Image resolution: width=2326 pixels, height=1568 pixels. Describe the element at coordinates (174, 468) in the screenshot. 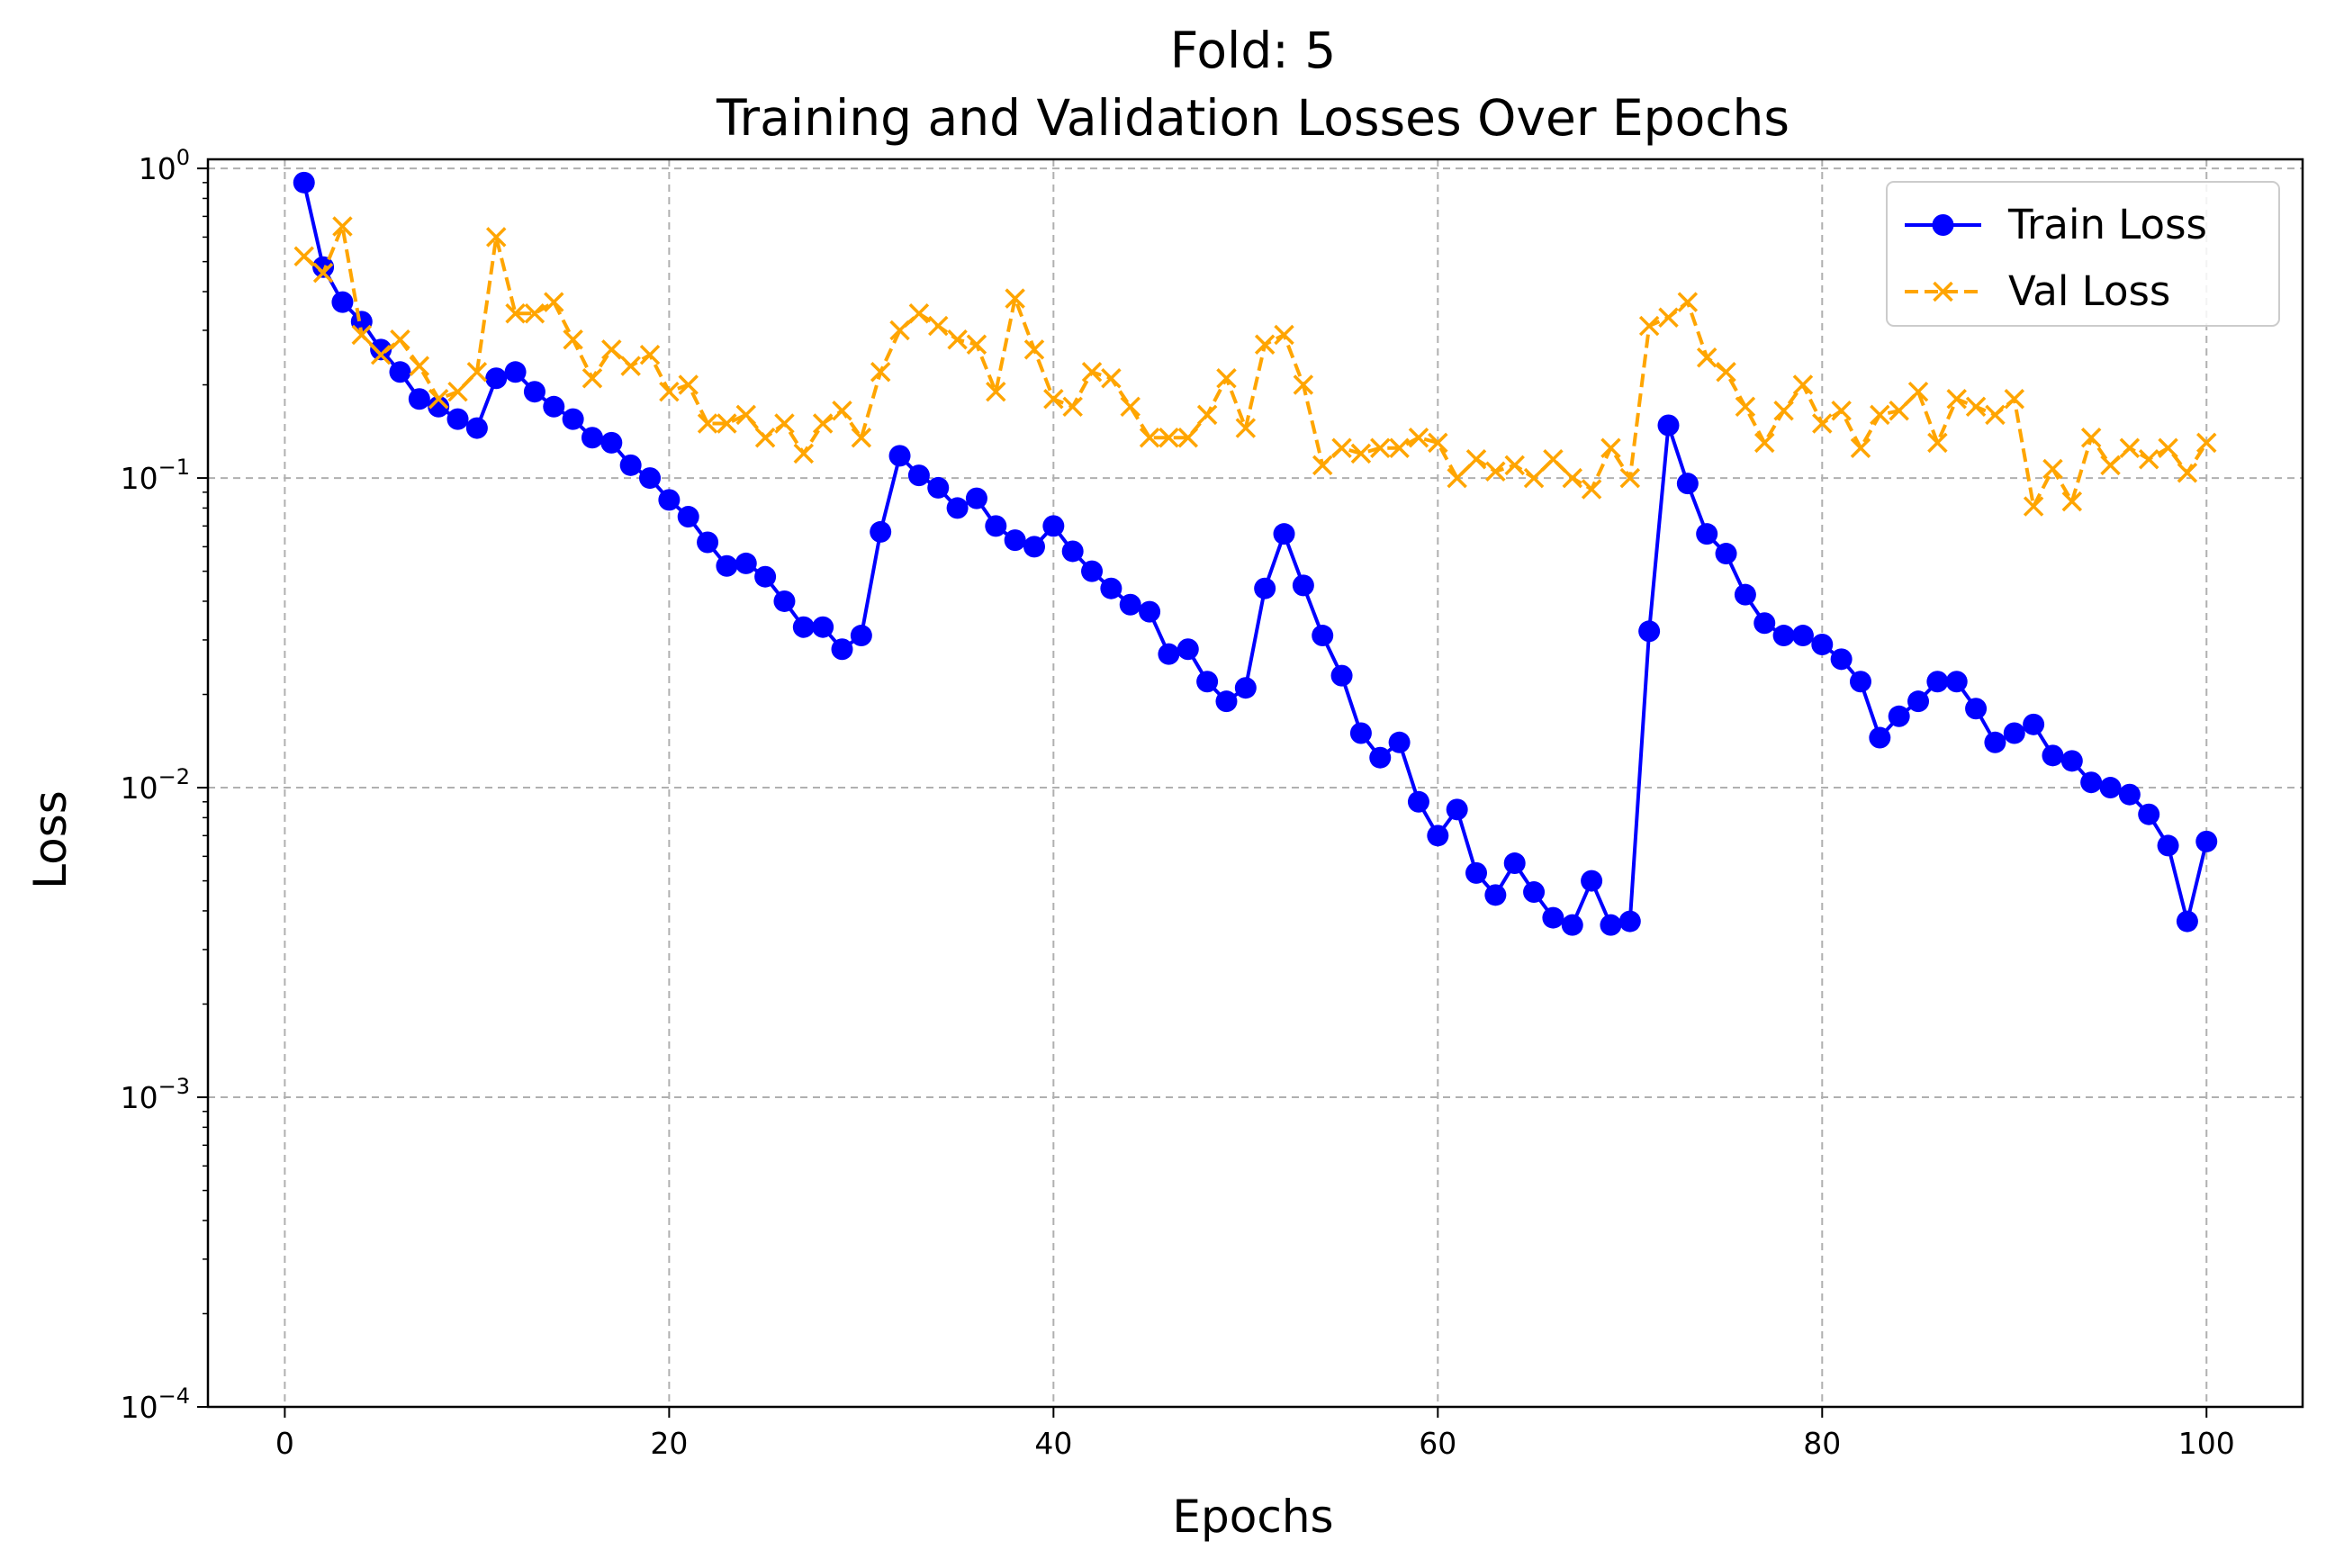

I see `y-tick-exponent: −1` at that location.